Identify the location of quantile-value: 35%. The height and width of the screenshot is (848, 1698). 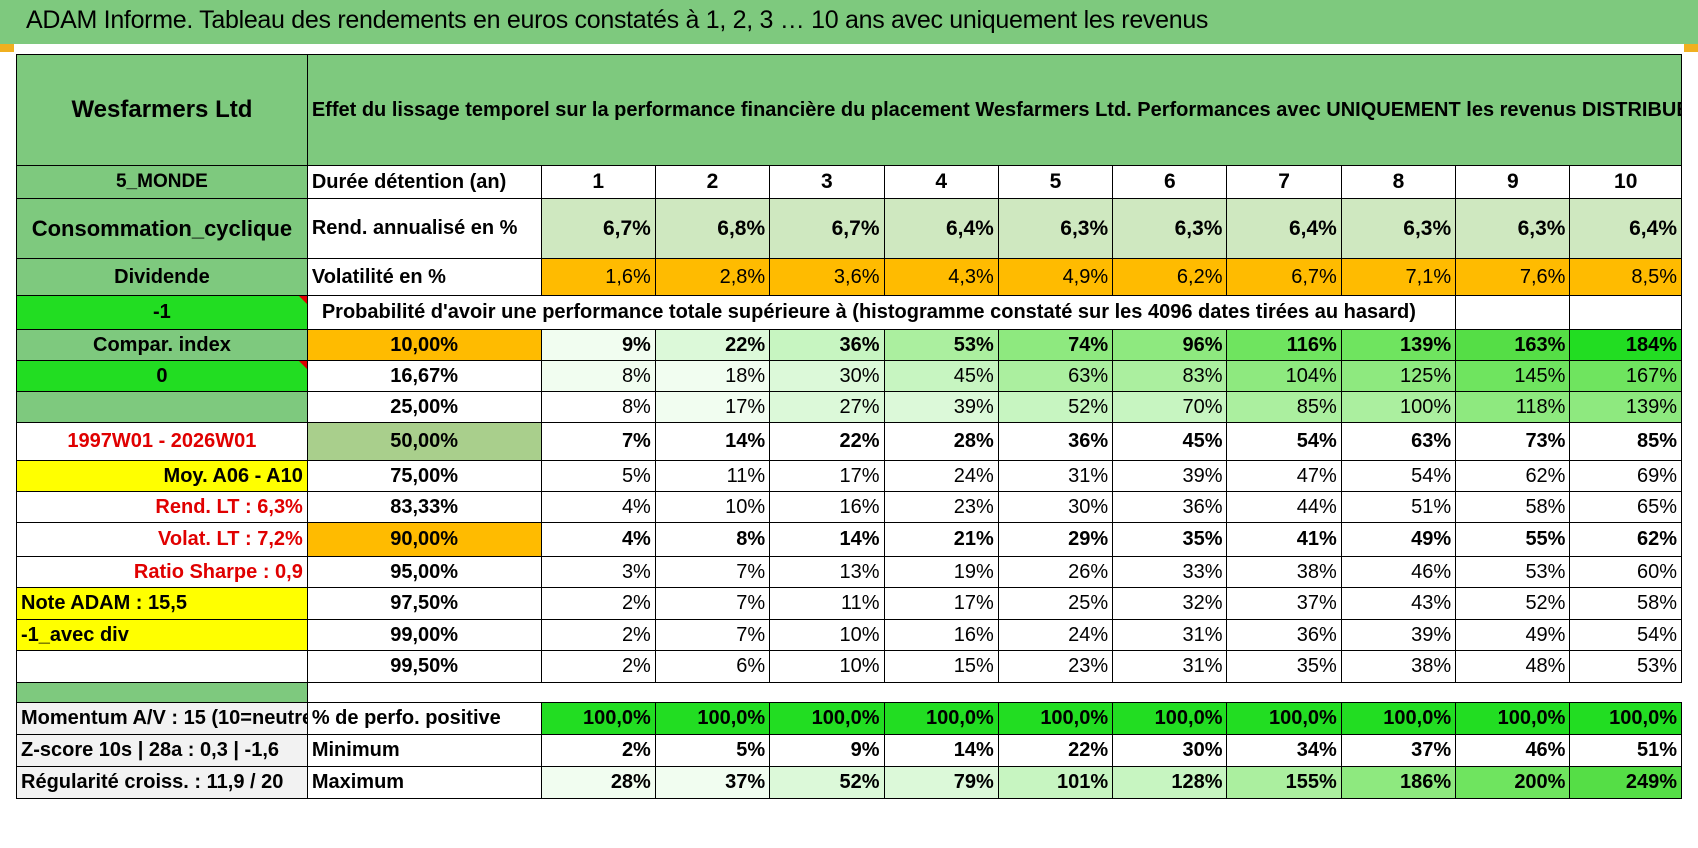
(1284, 666).